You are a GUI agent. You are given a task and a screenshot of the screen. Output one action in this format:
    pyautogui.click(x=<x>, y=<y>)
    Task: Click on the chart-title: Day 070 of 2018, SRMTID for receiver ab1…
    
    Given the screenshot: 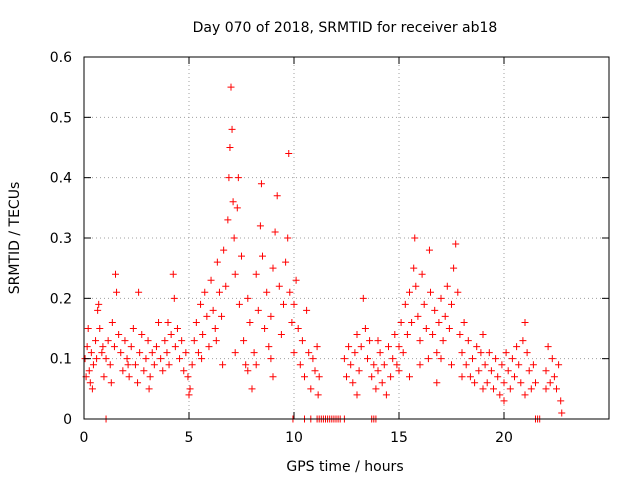 What is the action you would take?
    pyautogui.click(x=345, y=28)
    